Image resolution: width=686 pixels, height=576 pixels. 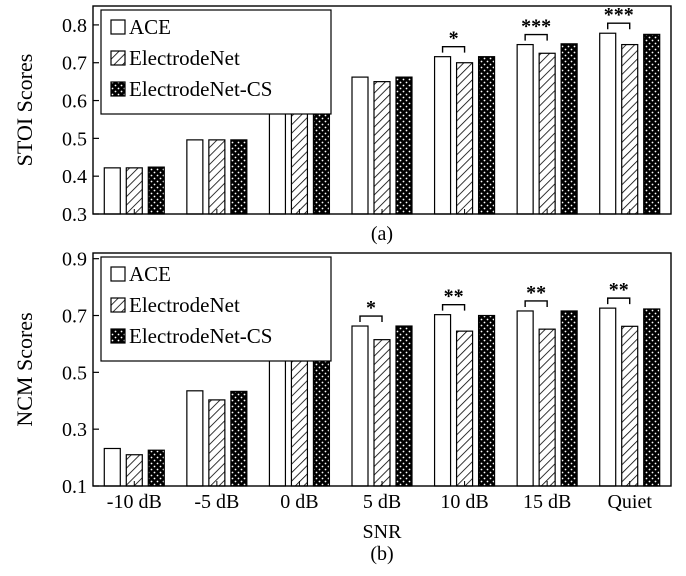 I want to click on panel-caption: (b), so click(x=381, y=554).